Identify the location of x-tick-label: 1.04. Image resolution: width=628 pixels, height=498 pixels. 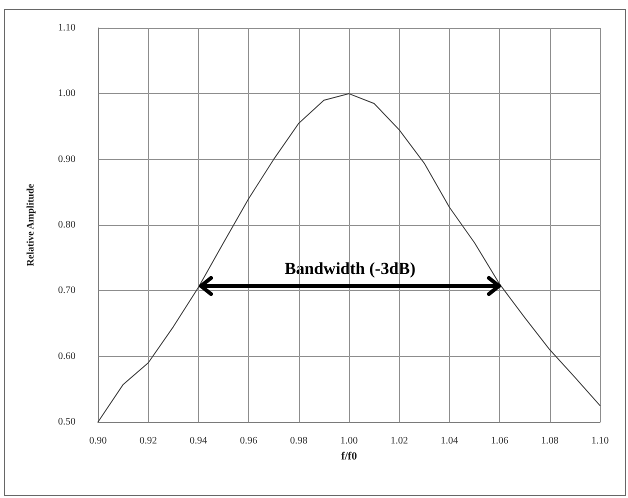
(449, 441).